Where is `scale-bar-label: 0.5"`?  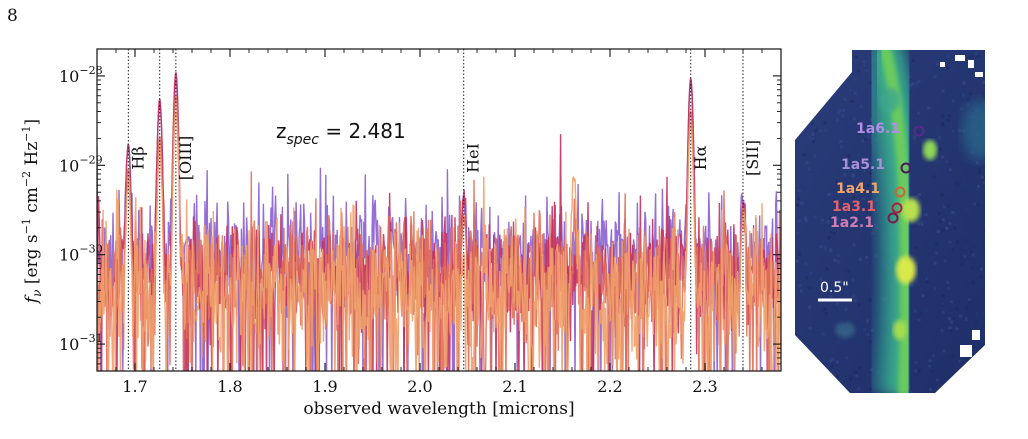
scale-bar-label: 0.5" is located at coordinates (834, 288).